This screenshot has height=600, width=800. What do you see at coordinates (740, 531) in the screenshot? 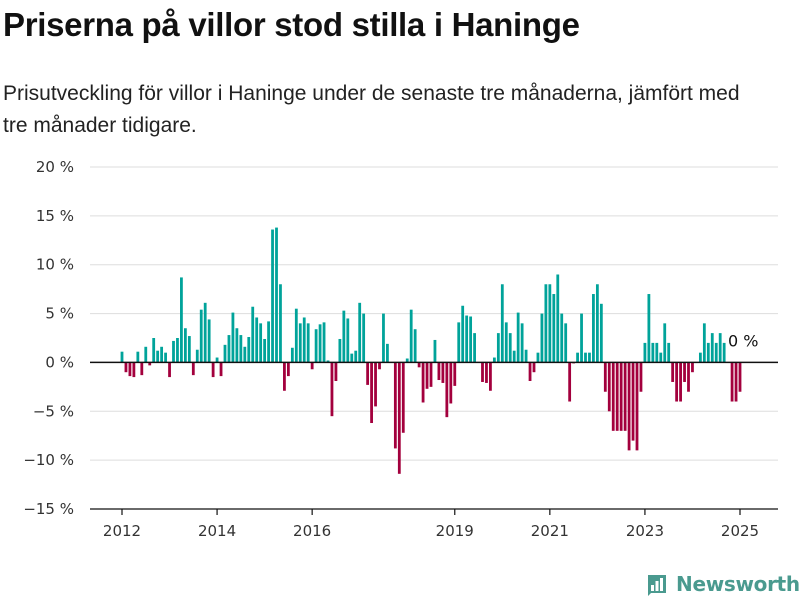
I see `x-tick-label: 2025` at bounding box center [740, 531].